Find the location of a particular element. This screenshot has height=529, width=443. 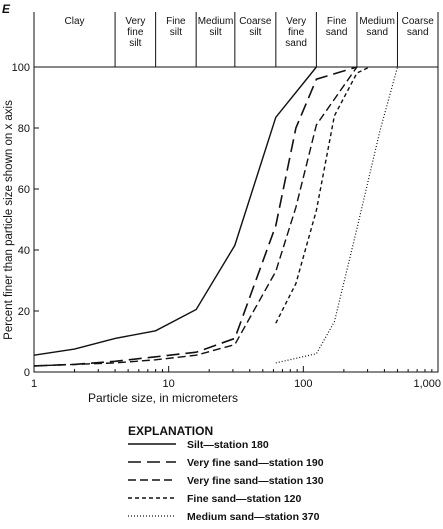

x-tick-label: 100 is located at coordinates (303, 384).